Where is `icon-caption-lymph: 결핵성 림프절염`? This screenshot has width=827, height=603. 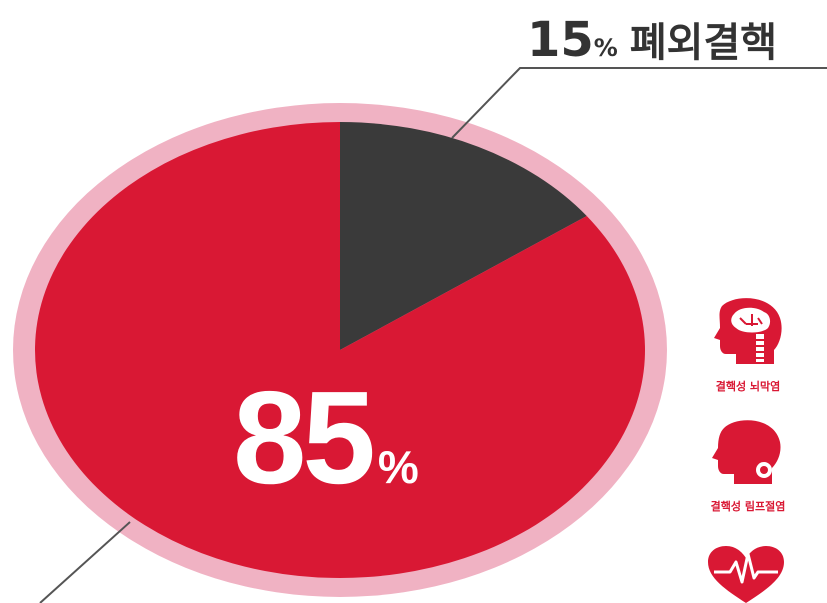
icon-caption-lymph: 결핵성 림프절염 is located at coordinates (748, 506).